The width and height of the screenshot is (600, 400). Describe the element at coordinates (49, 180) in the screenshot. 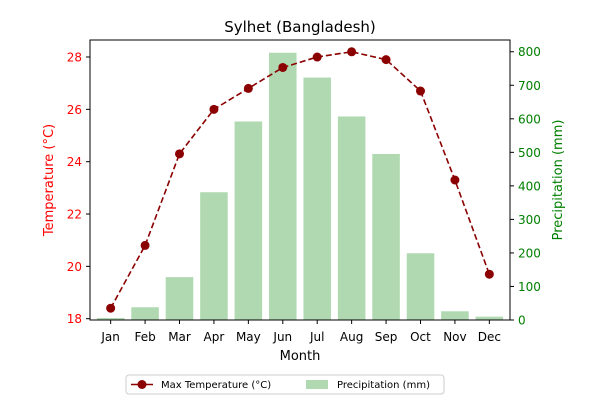

I see `y-axis-left-label: Temperature (°C)` at that location.